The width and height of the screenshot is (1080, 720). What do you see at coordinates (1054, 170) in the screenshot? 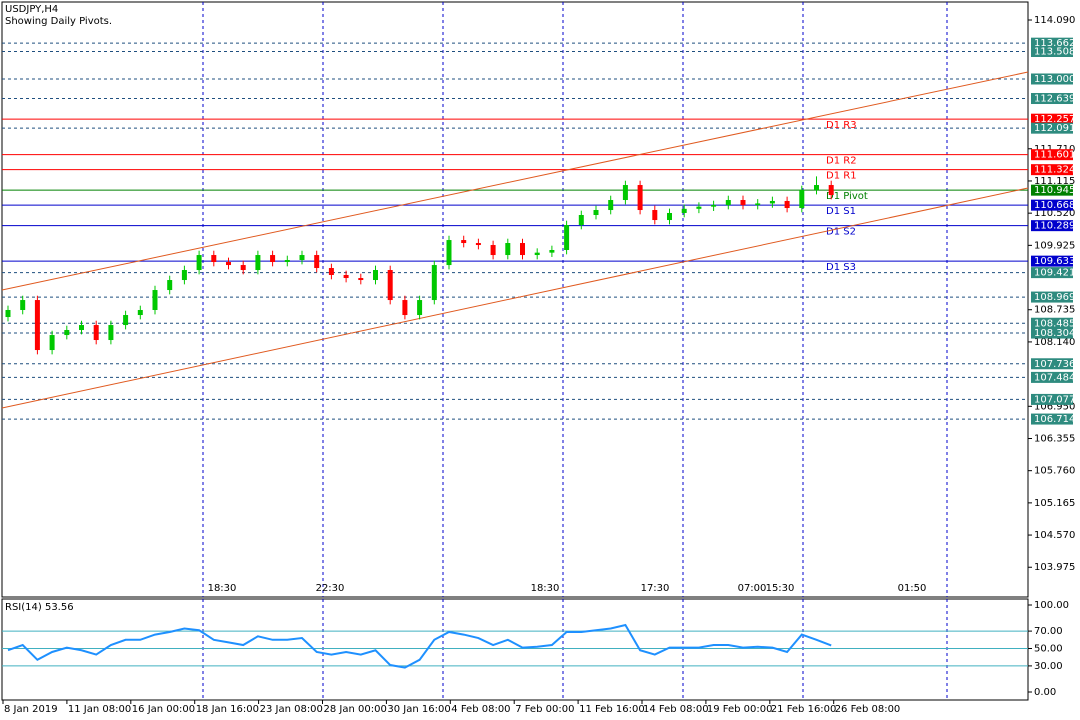
I see `level-label: 111.324` at bounding box center [1054, 170].